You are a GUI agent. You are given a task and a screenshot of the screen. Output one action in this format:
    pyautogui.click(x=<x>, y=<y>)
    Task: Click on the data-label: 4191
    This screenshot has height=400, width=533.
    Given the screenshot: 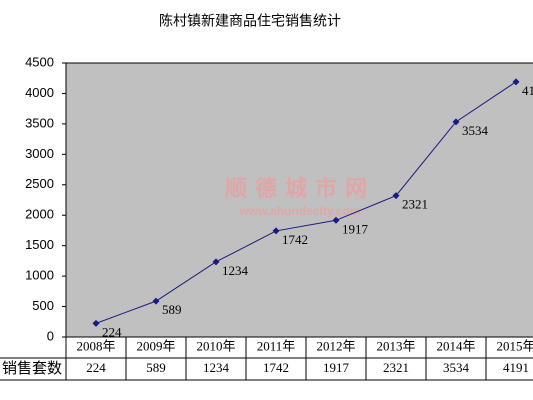 What is the action you would take?
    pyautogui.click(x=527, y=90)
    